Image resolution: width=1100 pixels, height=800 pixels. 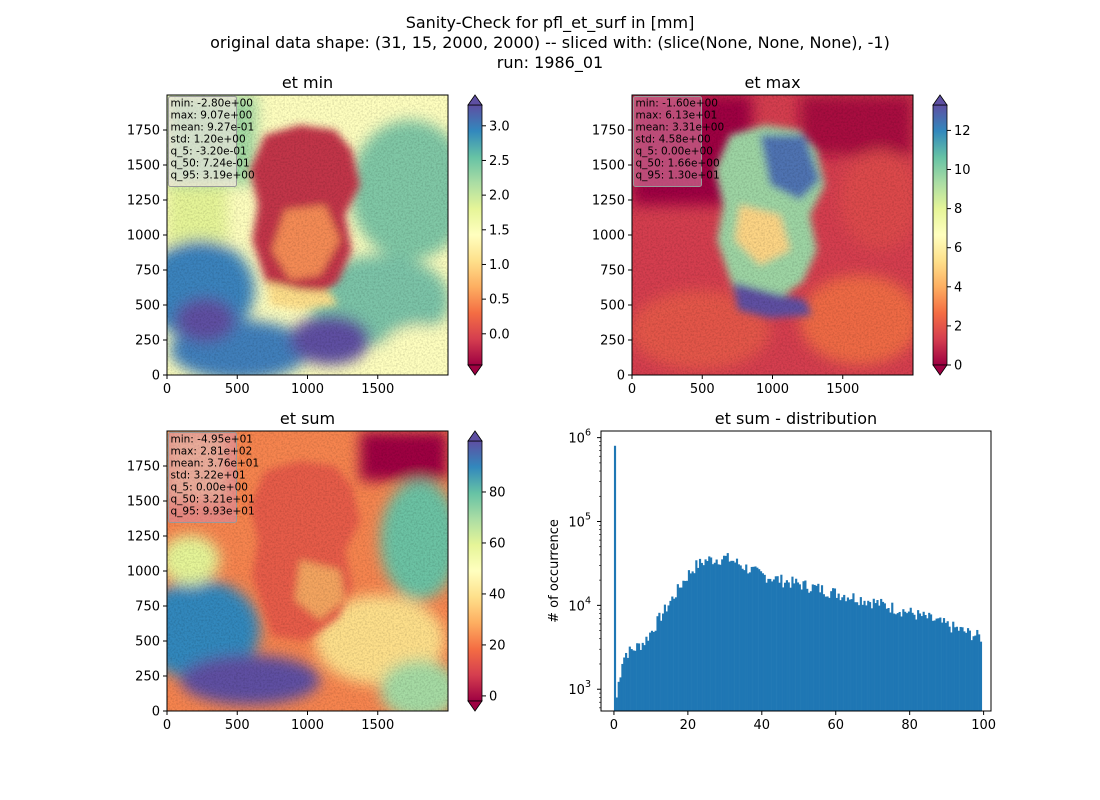 I want to click on colorbar-gradient, so click(x=475, y=235).